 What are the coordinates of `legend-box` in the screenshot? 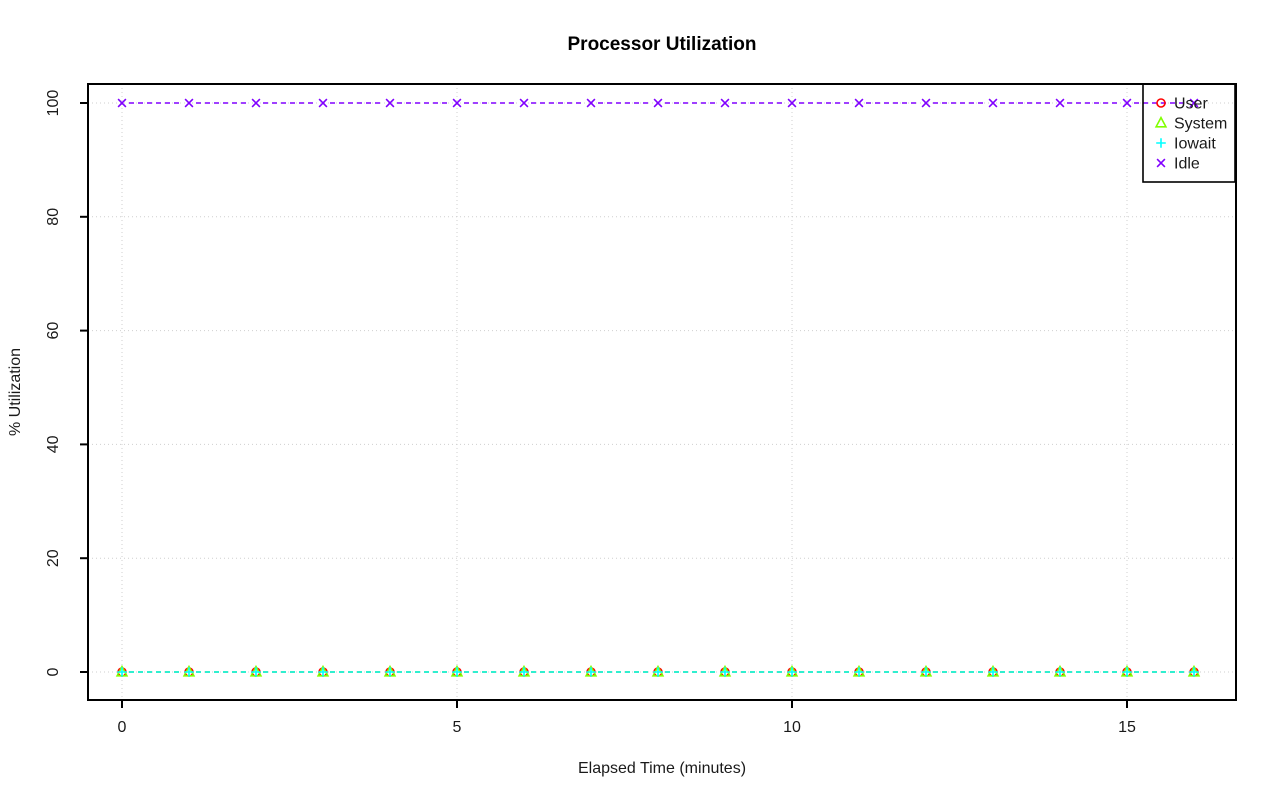 It's located at (1189, 133).